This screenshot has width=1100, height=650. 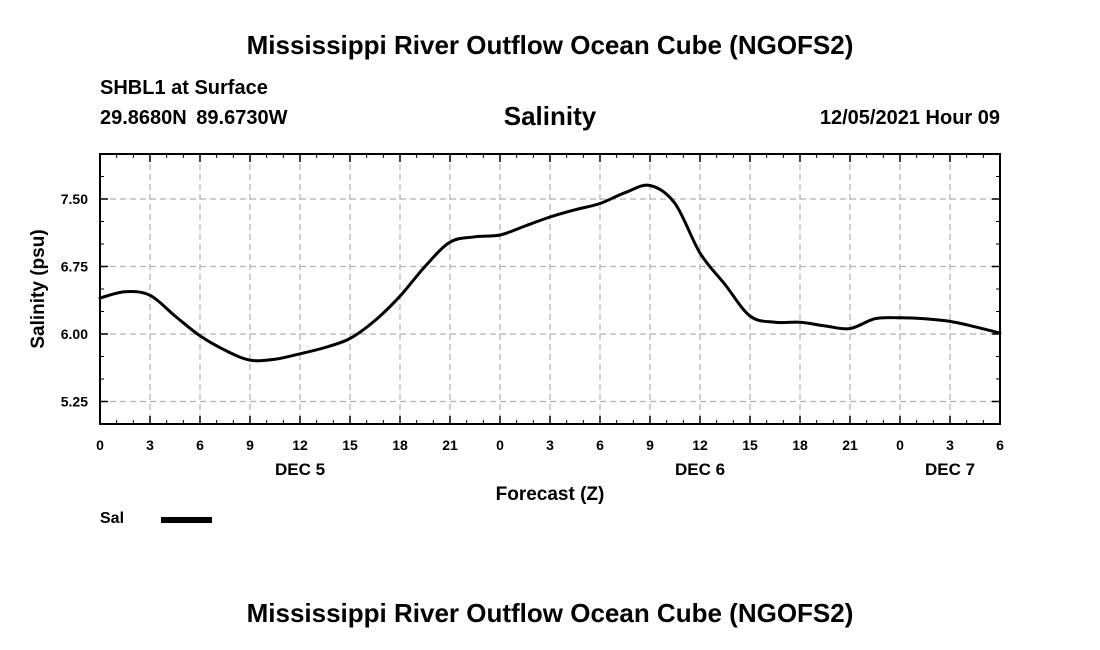 What do you see at coordinates (550, 494) in the screenshot?
I see `x-axis-title: Forecast (Z)` at bounding box center [550, 494].